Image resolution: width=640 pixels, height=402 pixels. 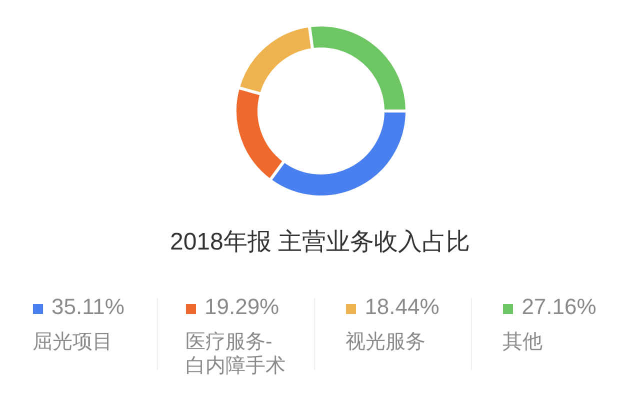 I want to click on data-label: 27.16%, so click(x=559, y=306).